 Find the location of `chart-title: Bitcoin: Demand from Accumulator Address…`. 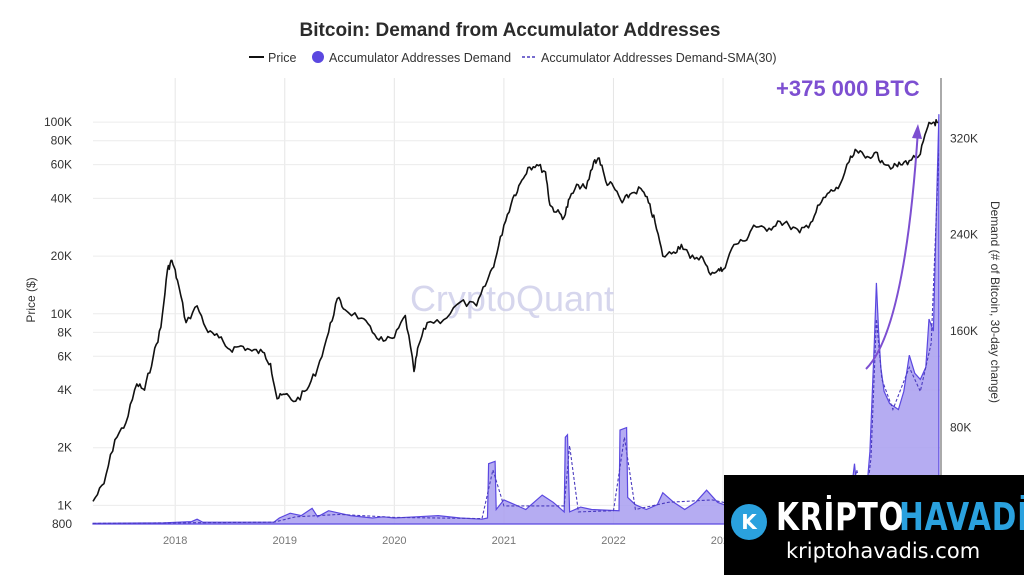

chart-title: Bitcoin: Demand from Accumulator Address… is located at coordinates (510, 30).